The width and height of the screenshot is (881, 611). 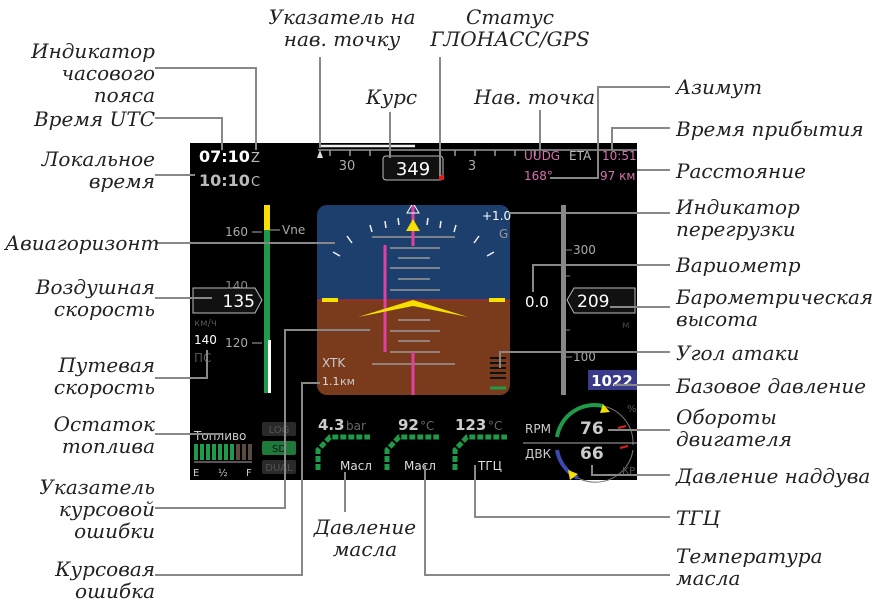 What do you see at coordinates (719, 87) in the screenshot?
I see `callout-azimuth: Азимут` at bounding box center [719, 87].